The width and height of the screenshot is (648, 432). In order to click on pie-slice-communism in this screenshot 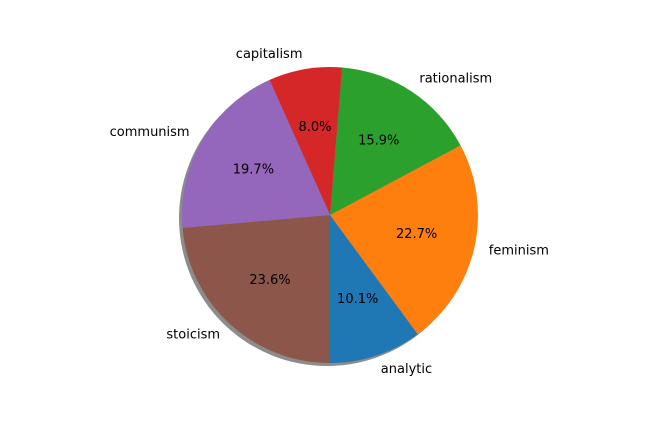, I will do `click(255, 153)`.